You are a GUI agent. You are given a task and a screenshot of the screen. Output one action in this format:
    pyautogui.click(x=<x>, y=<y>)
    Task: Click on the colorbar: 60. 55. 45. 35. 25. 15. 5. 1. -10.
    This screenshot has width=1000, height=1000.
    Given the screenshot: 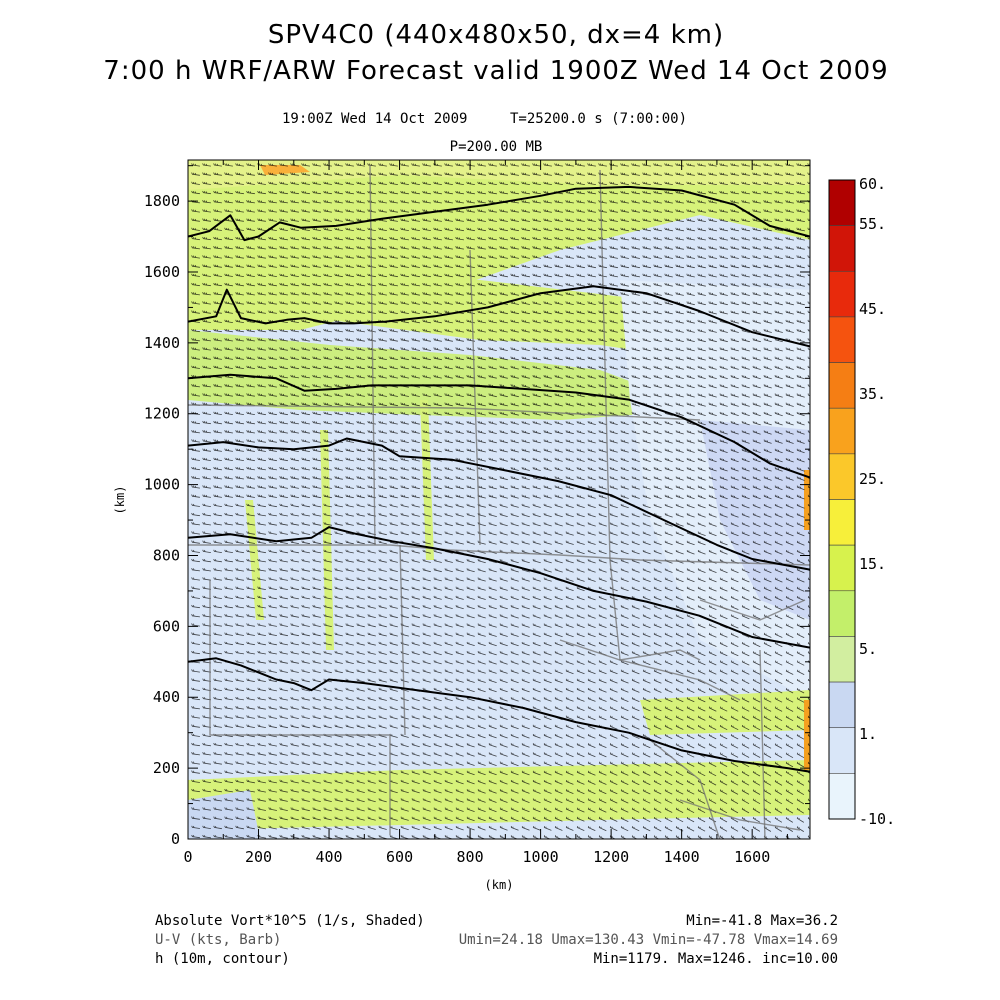 What is the action you would take?
    pyautogui.click(x=861, y=501)
    